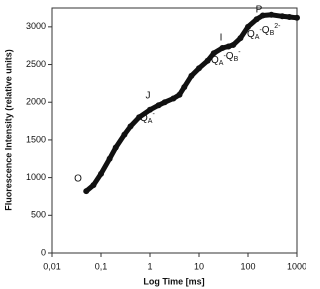 The width and height of the screenshot is (320, 289). I want to click on y-tick-label: 1000, so click(36, 177).